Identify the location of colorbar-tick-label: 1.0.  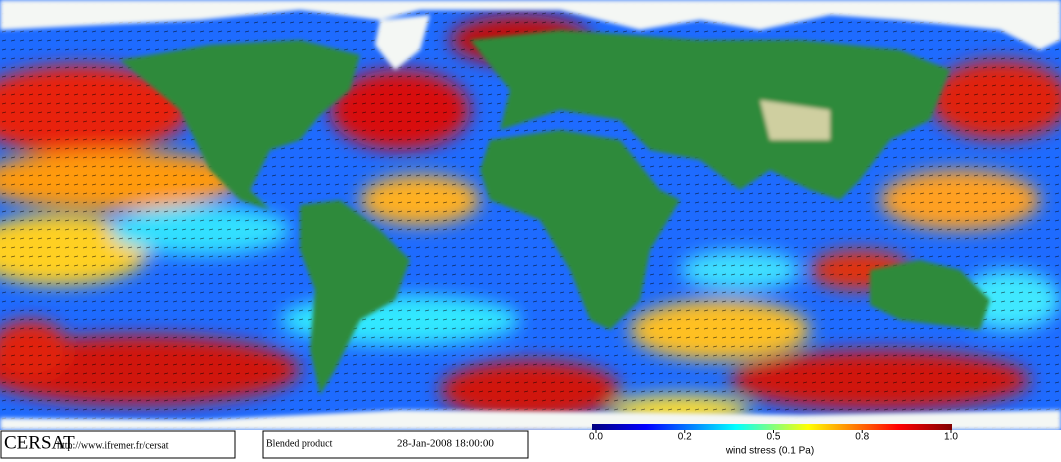
(951, 437).